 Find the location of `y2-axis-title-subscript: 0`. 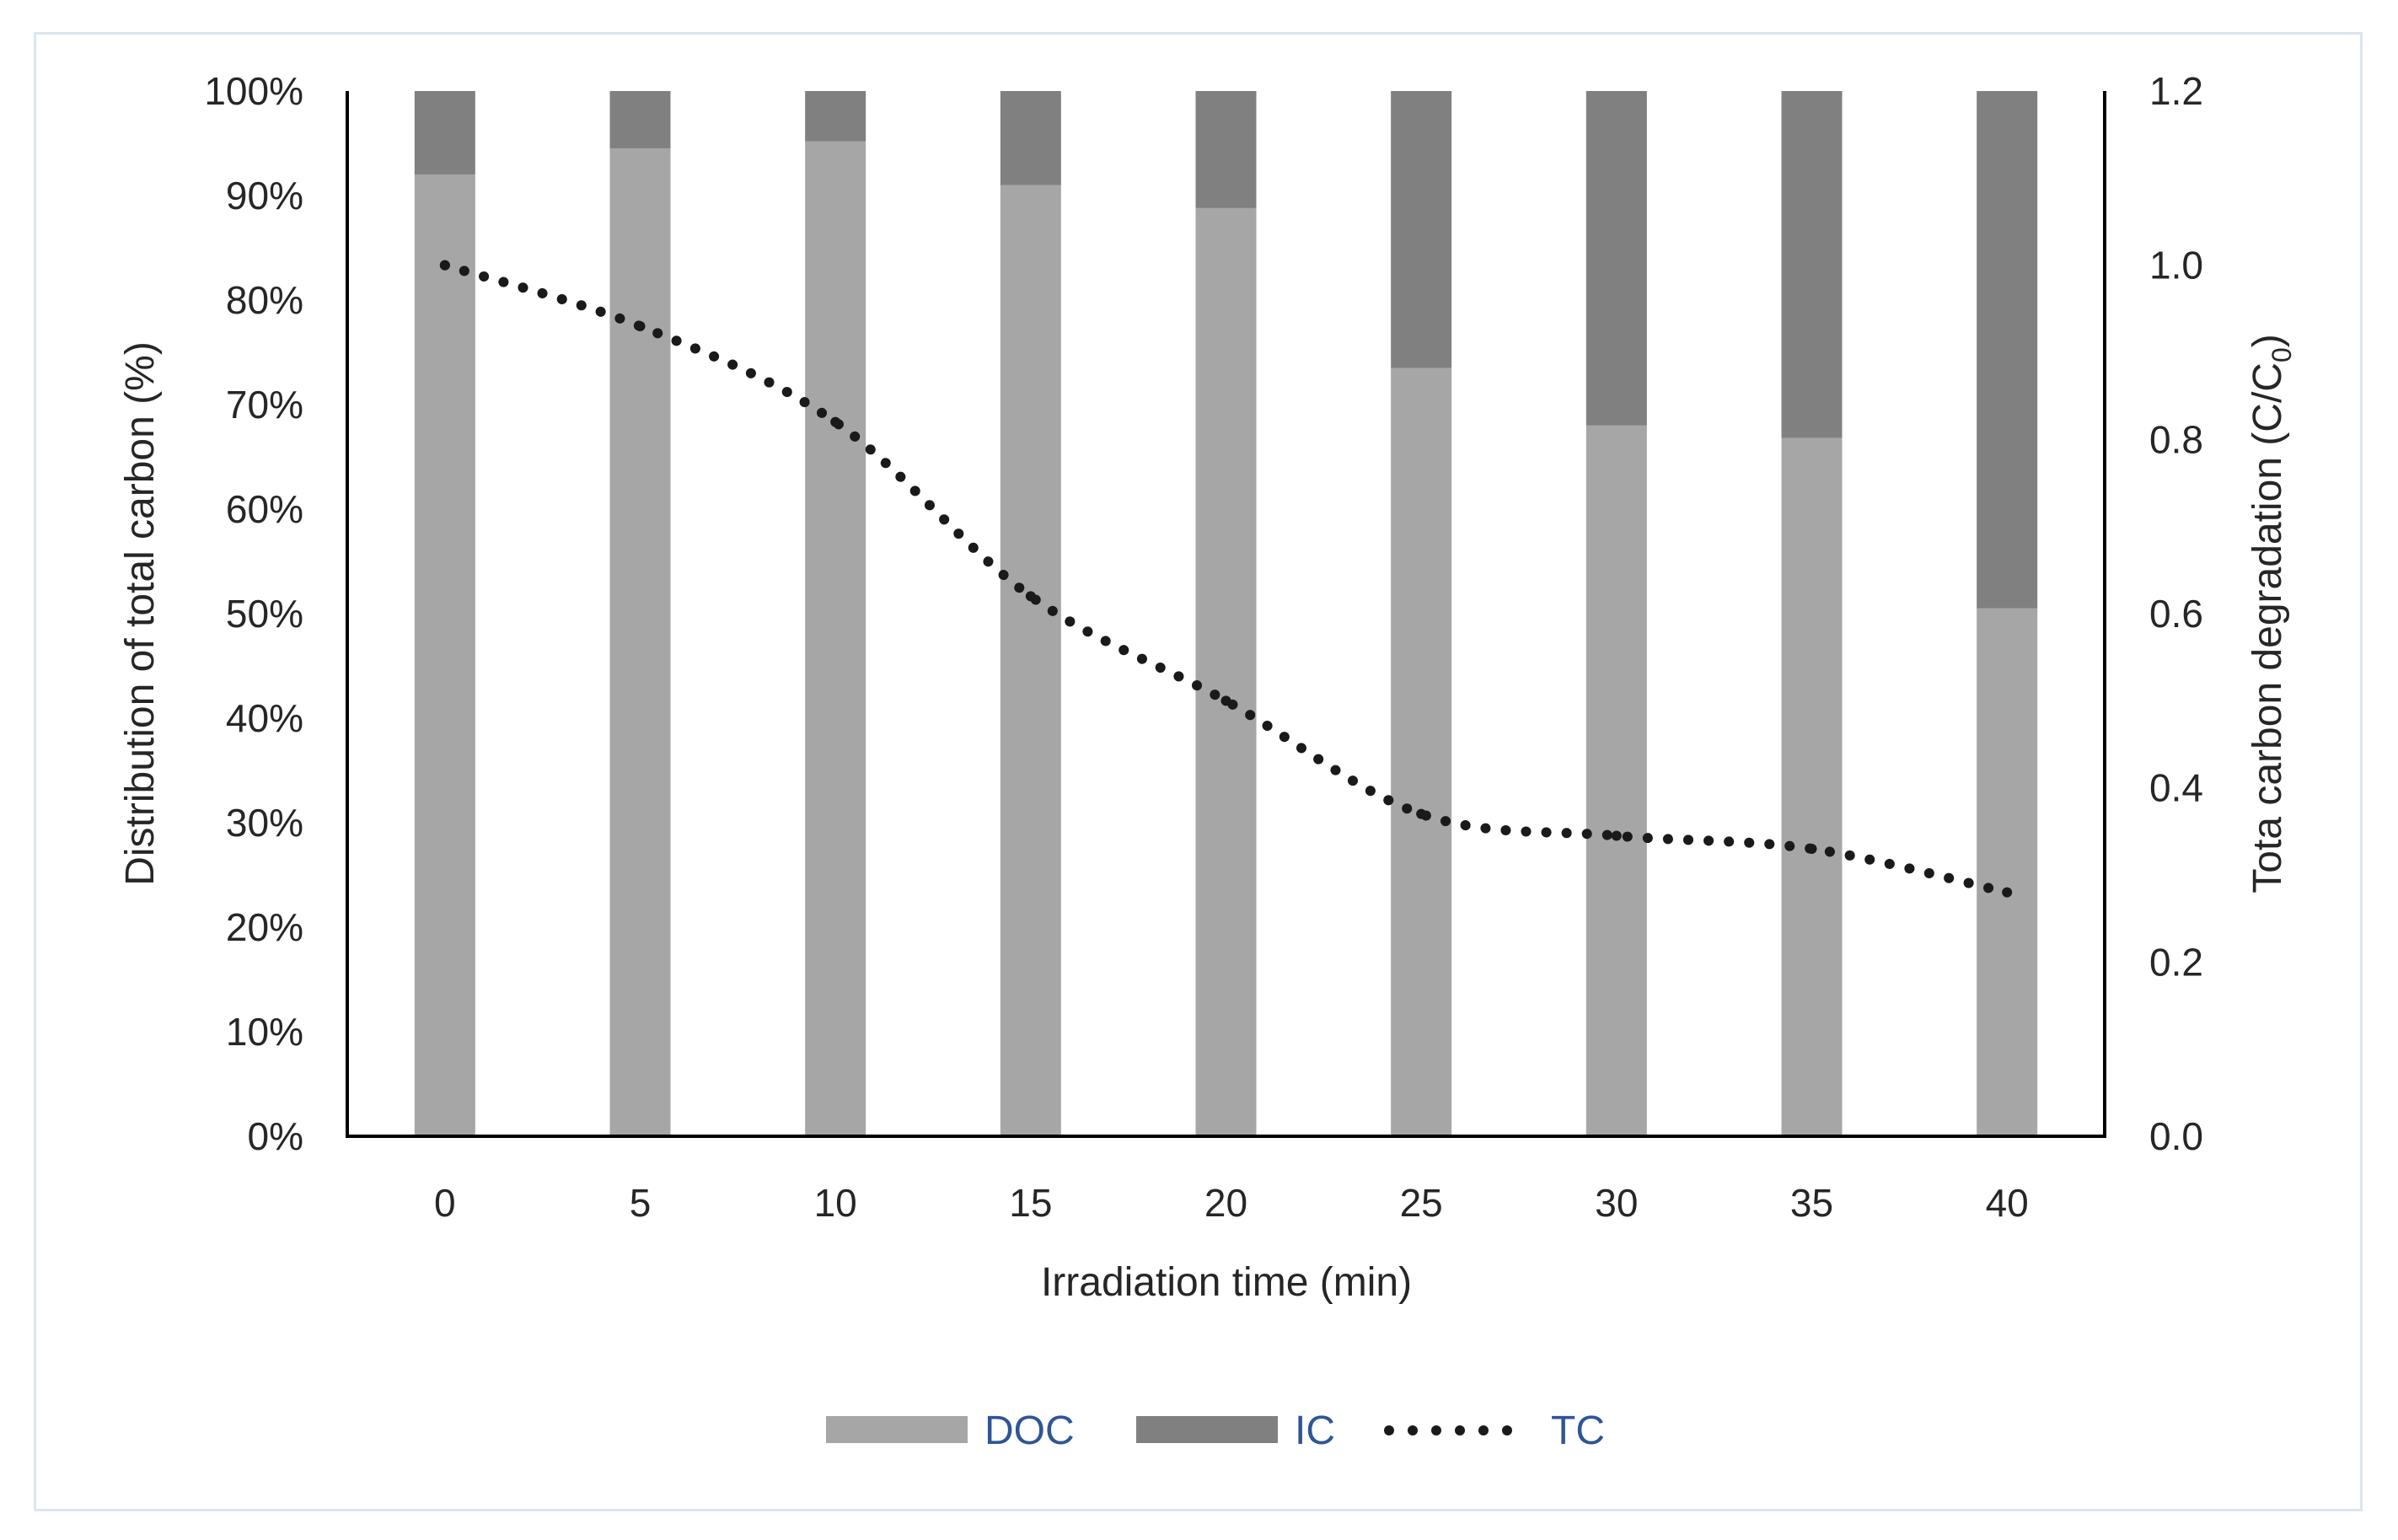

y2-axis-title-subscript: 0 is located at coordinates (2282, 354).